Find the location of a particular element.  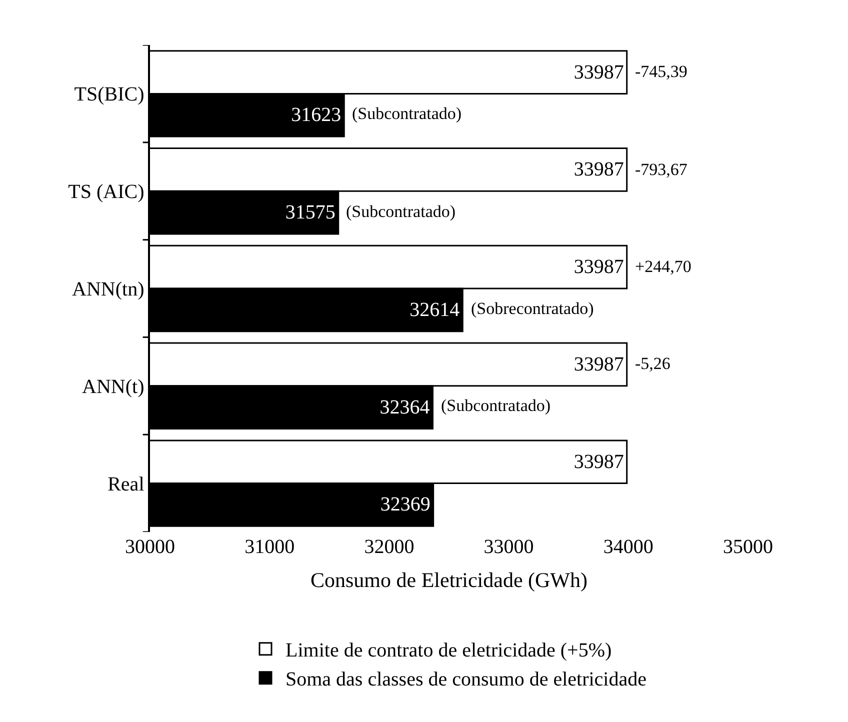

annotation: -793,67 is located at coordinates (661, 169).